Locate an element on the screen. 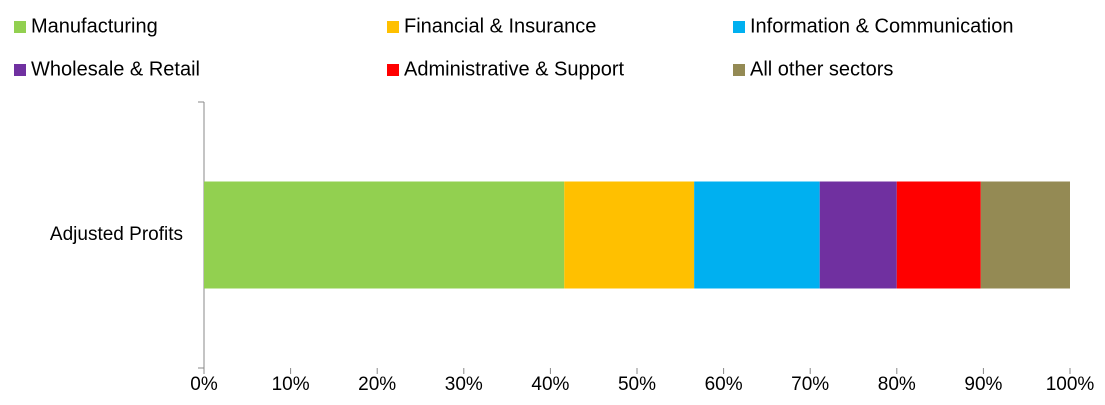  legend-label: Wholesale & Retail is located at coordinates (115, 69).